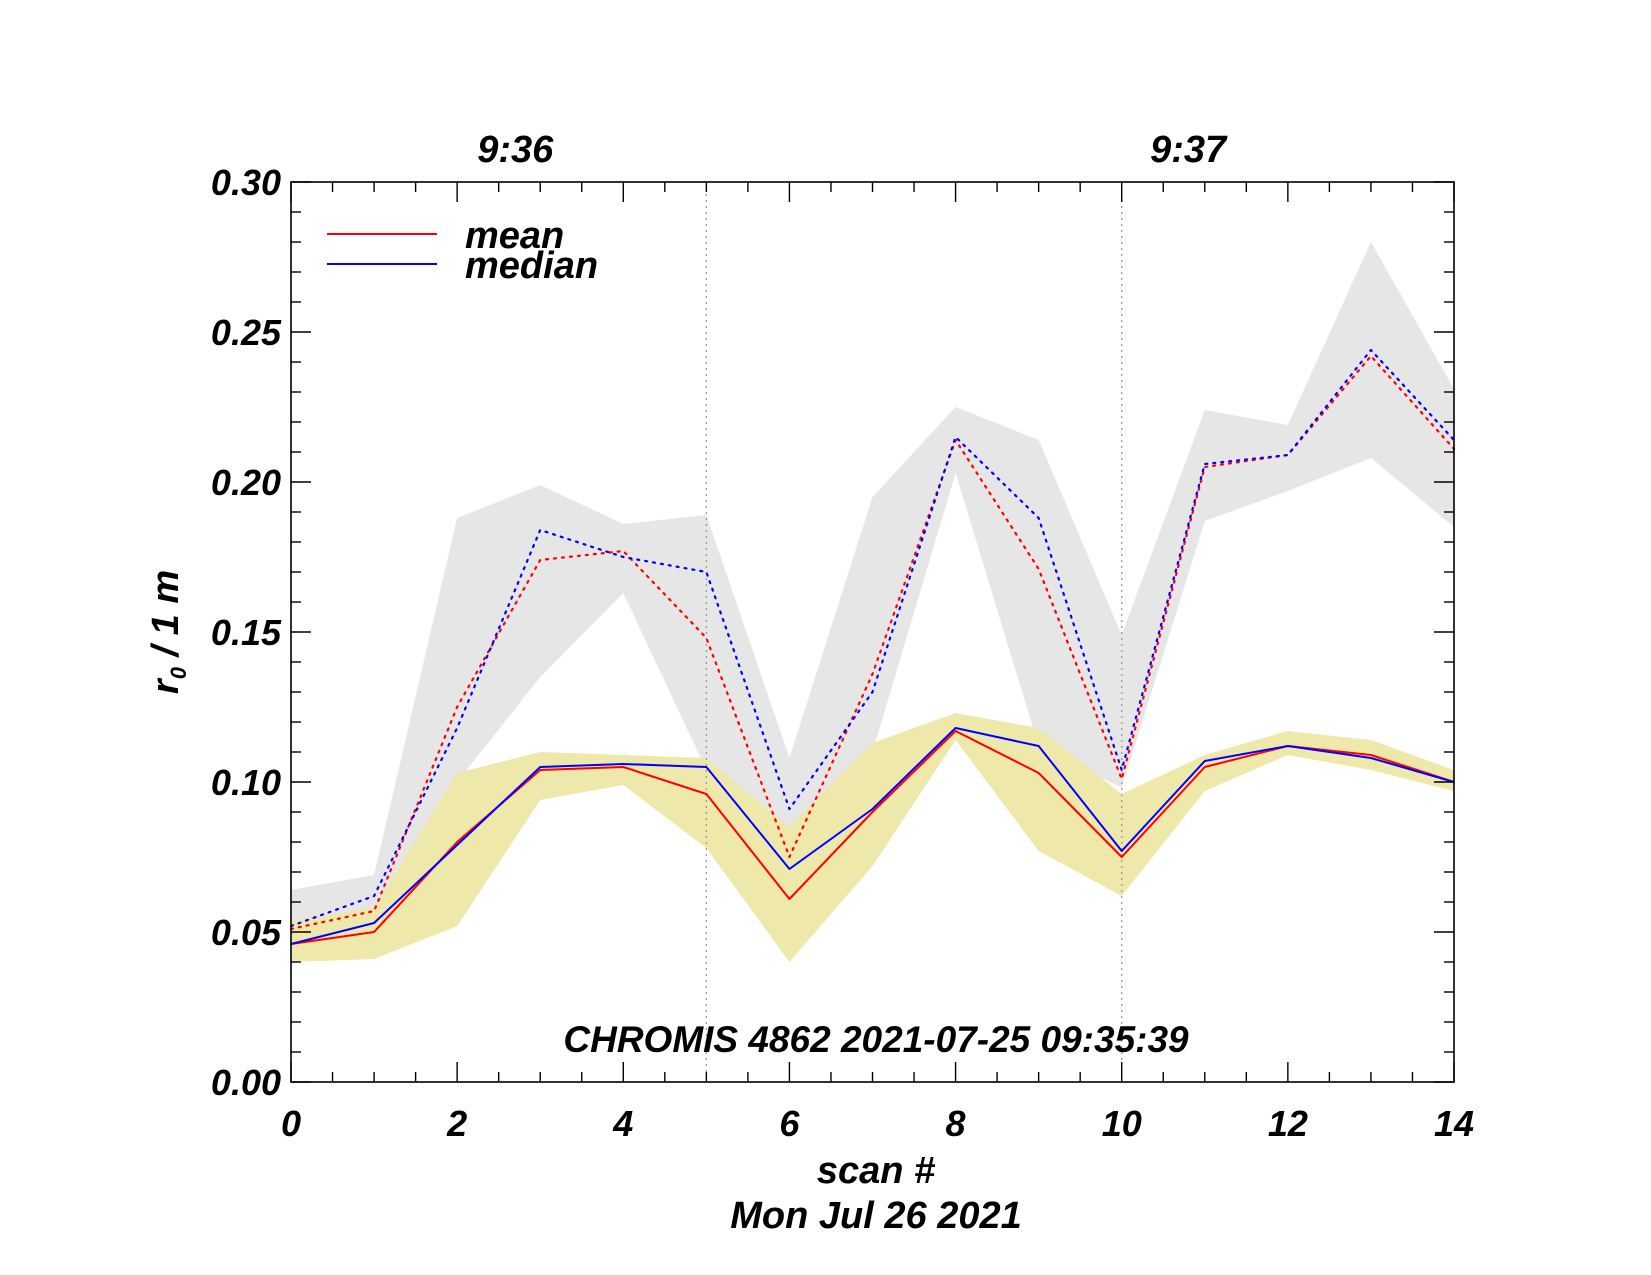 The height and width of the screenshot is (1275, 1651). I want to click on x-tick-label-14: 14, so click(1454, 1123).